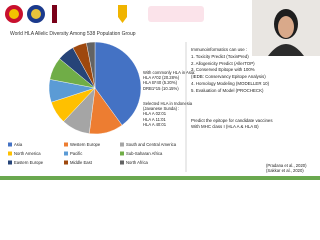  I want to click on indonesia-note: Selected HLA in Indonesia, so click(168, 103).